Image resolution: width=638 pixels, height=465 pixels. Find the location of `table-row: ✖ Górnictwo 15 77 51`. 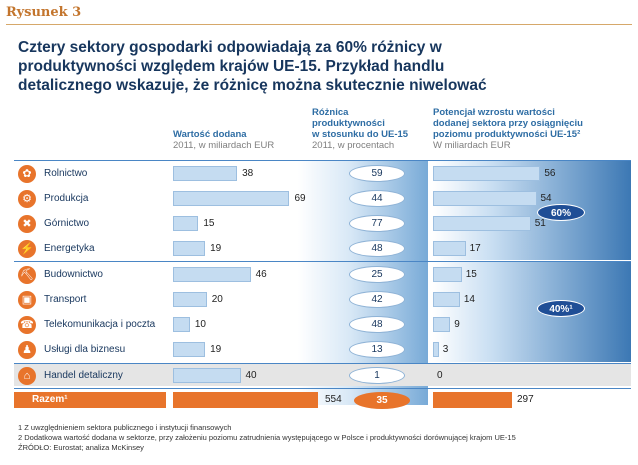

table-row: ✖ Górnictwo 15 77 51 is located at coordinates (319, 224).